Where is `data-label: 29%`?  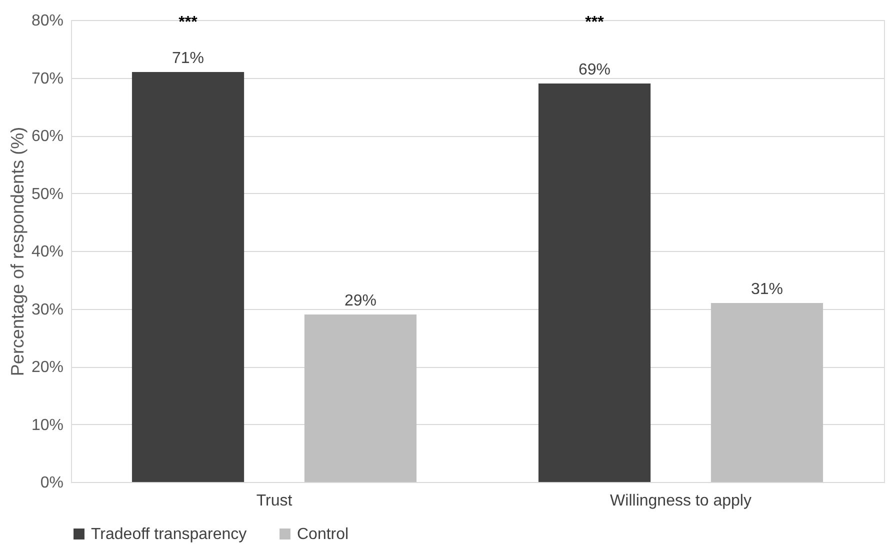 data-label: 29% is located at coordinates (360, 301).